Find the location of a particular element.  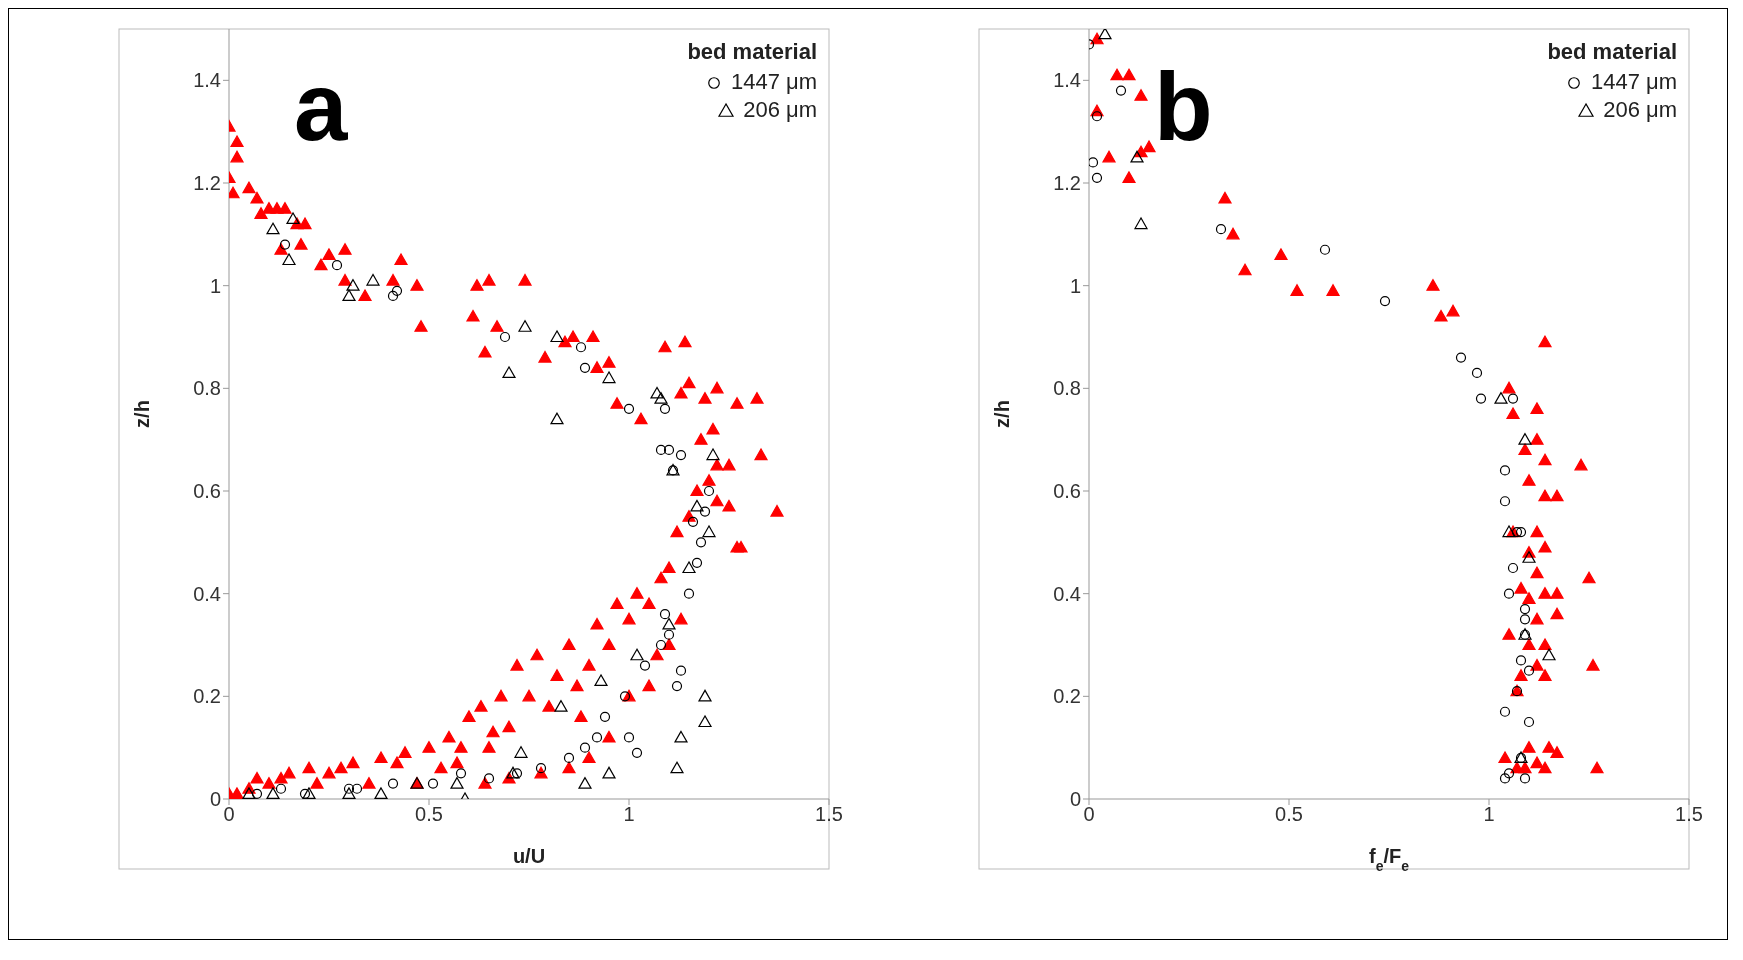

y-tick-label: 0.6 is located at coordinates (1067, 491).